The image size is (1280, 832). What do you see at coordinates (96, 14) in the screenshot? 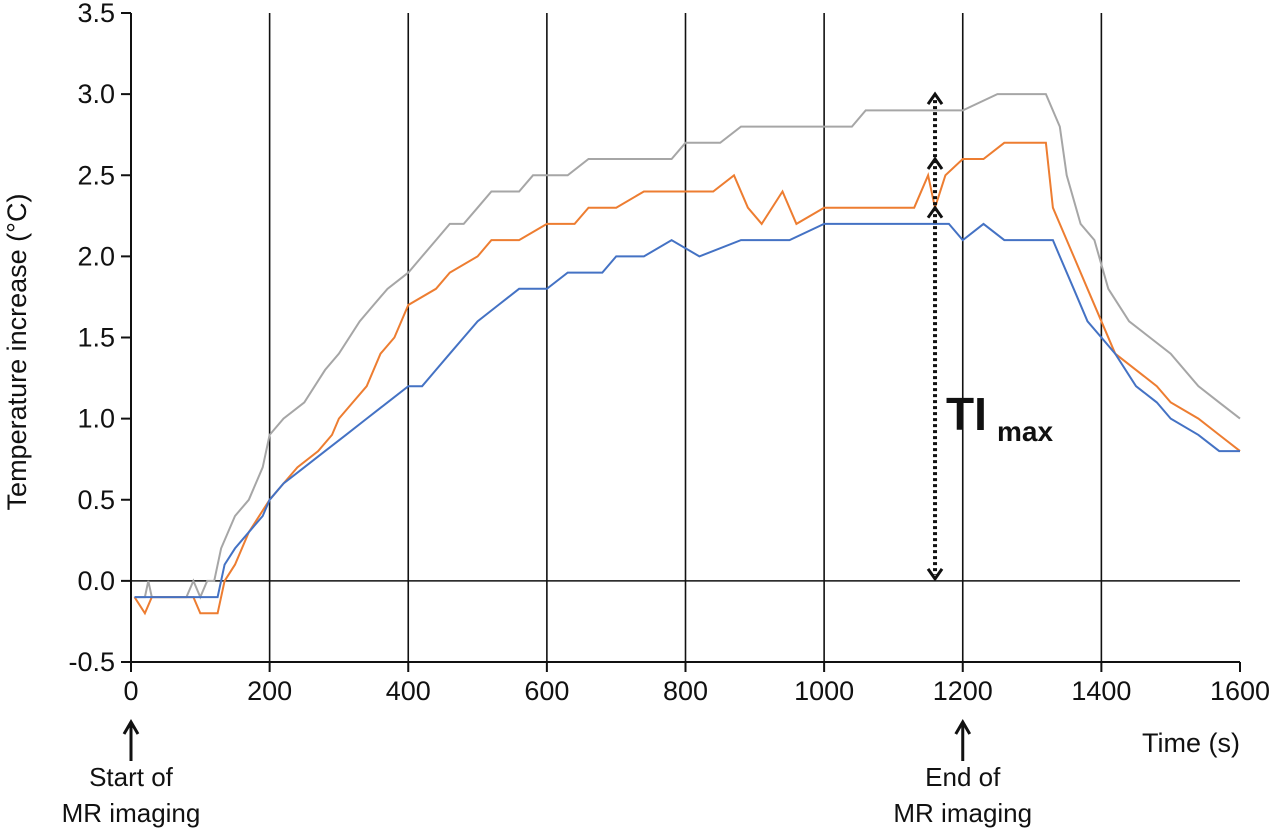
I see `y-tick-label: 3.5` at bounding box center [96, 14].